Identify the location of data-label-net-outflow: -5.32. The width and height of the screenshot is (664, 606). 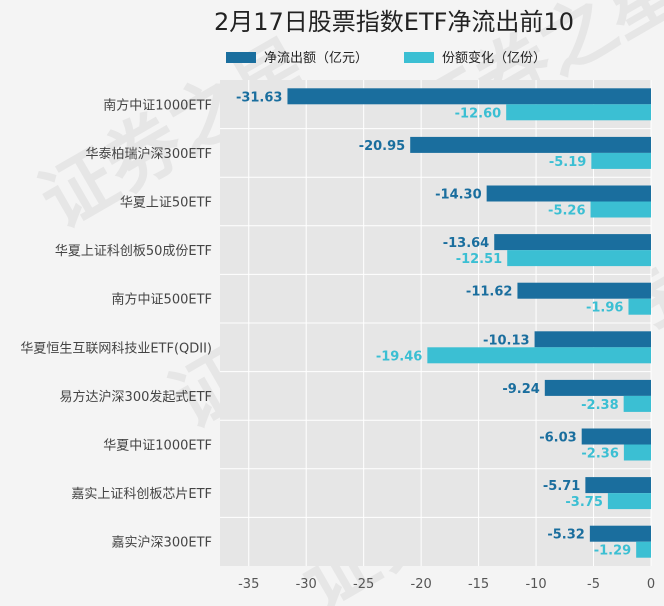
(565, 535).